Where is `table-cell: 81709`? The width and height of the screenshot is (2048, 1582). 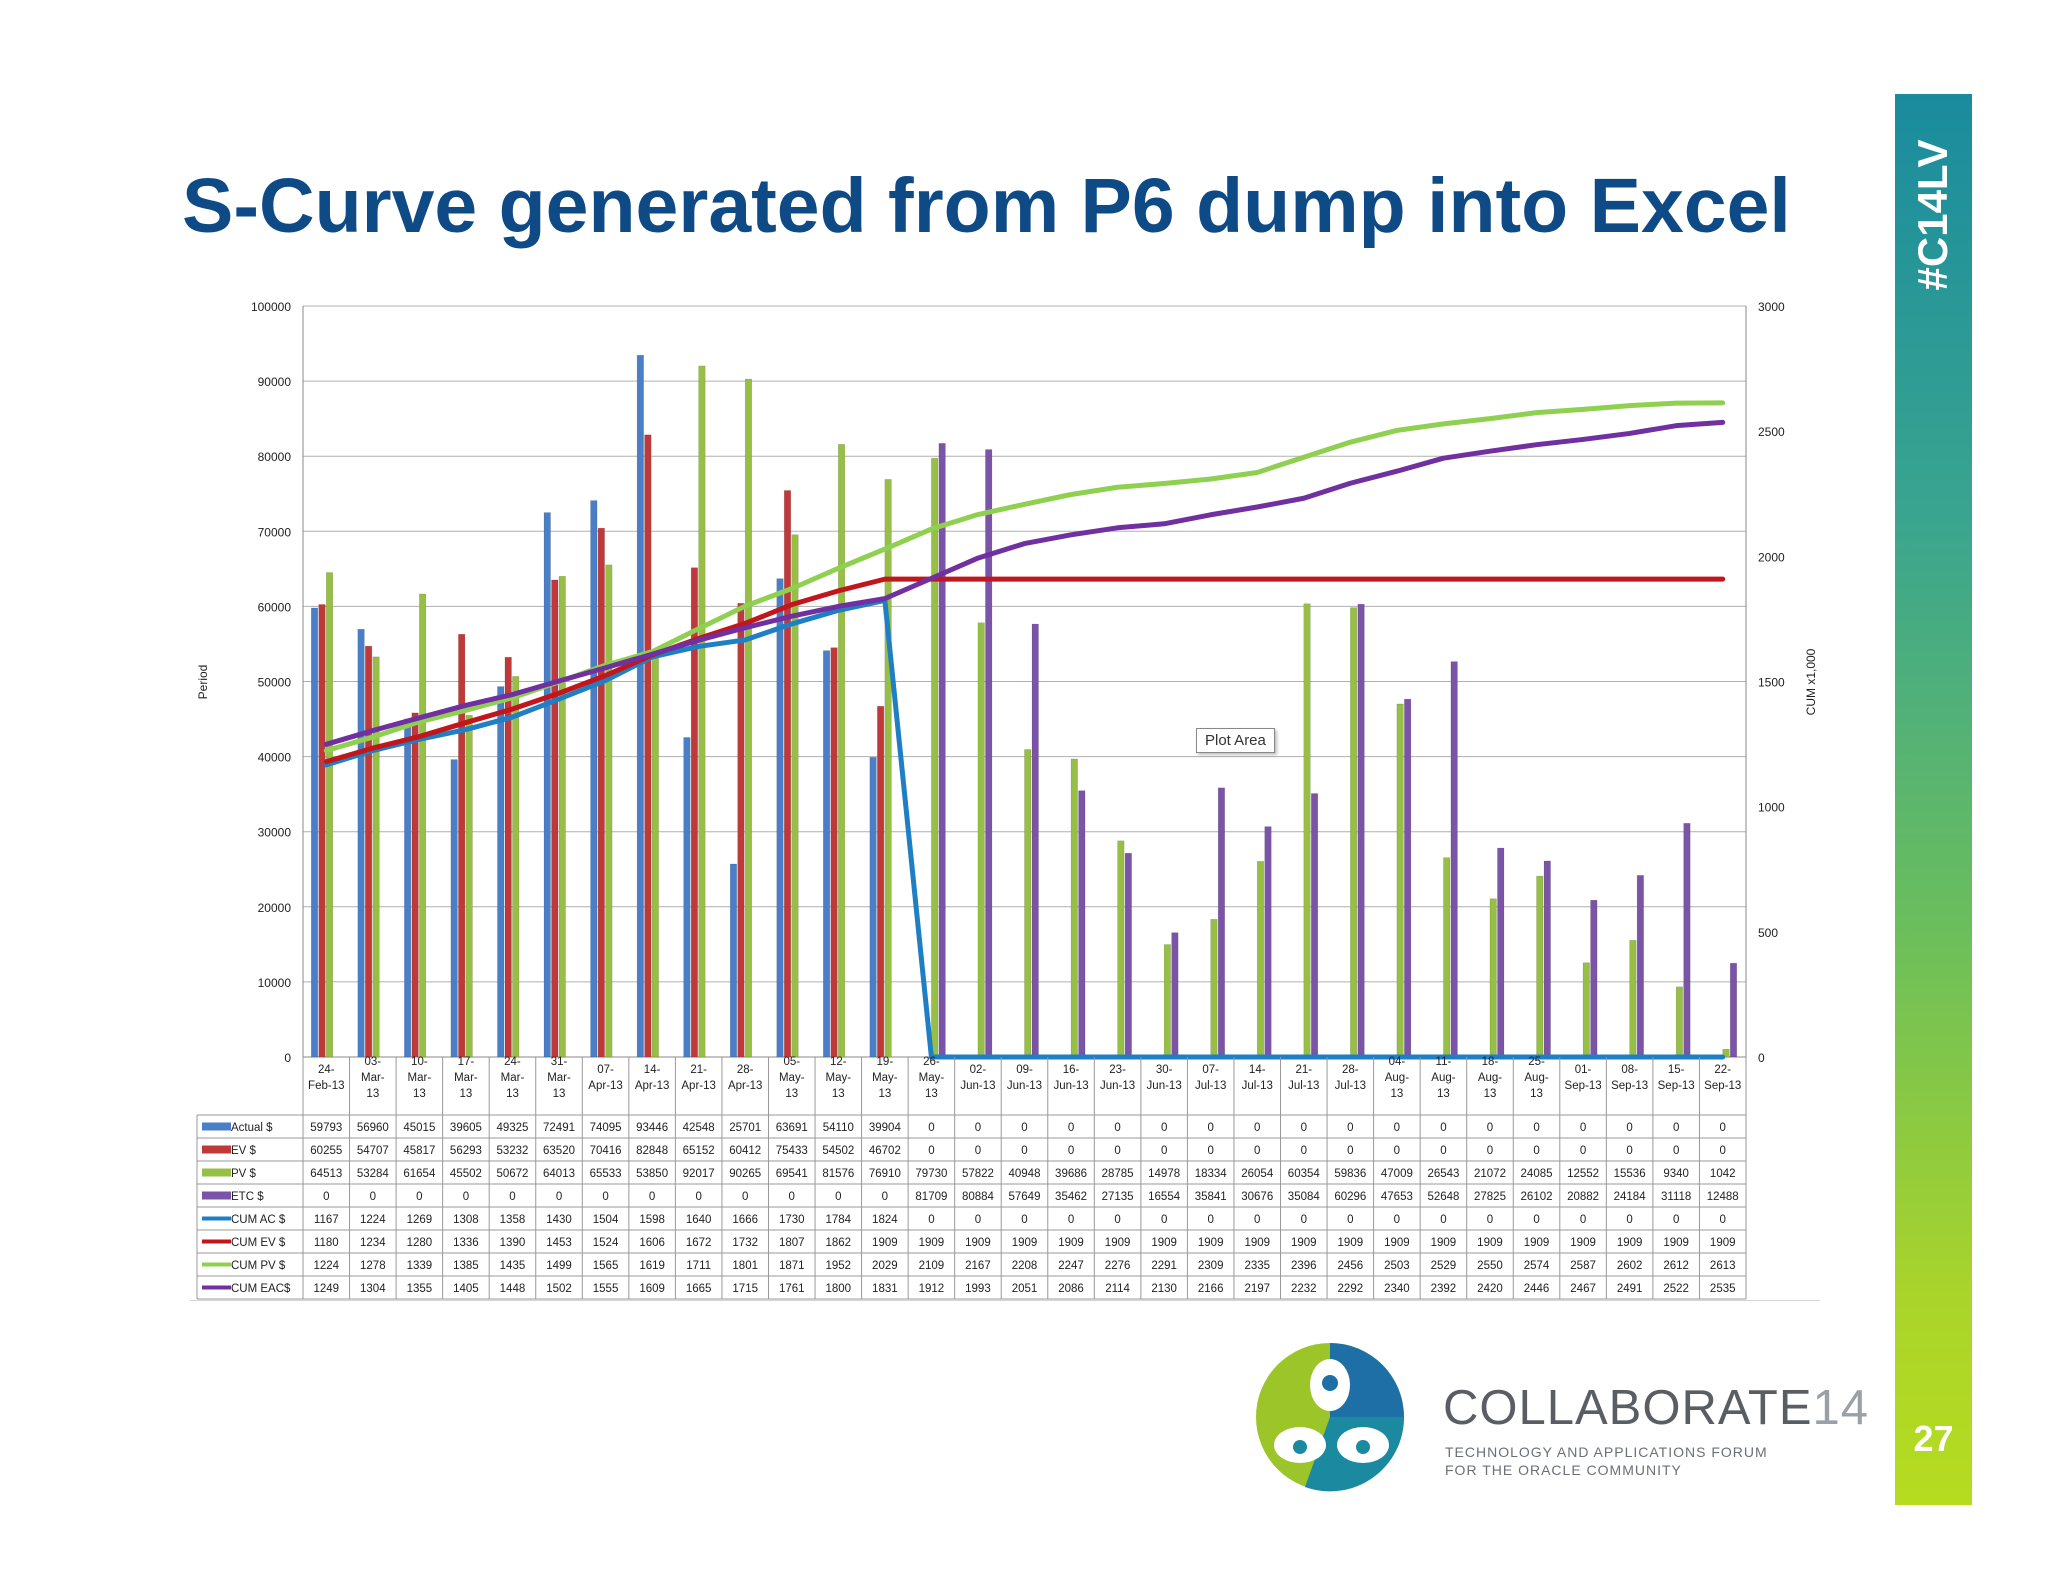
table-cell: 81709 is located at coordinates (931, 1197).